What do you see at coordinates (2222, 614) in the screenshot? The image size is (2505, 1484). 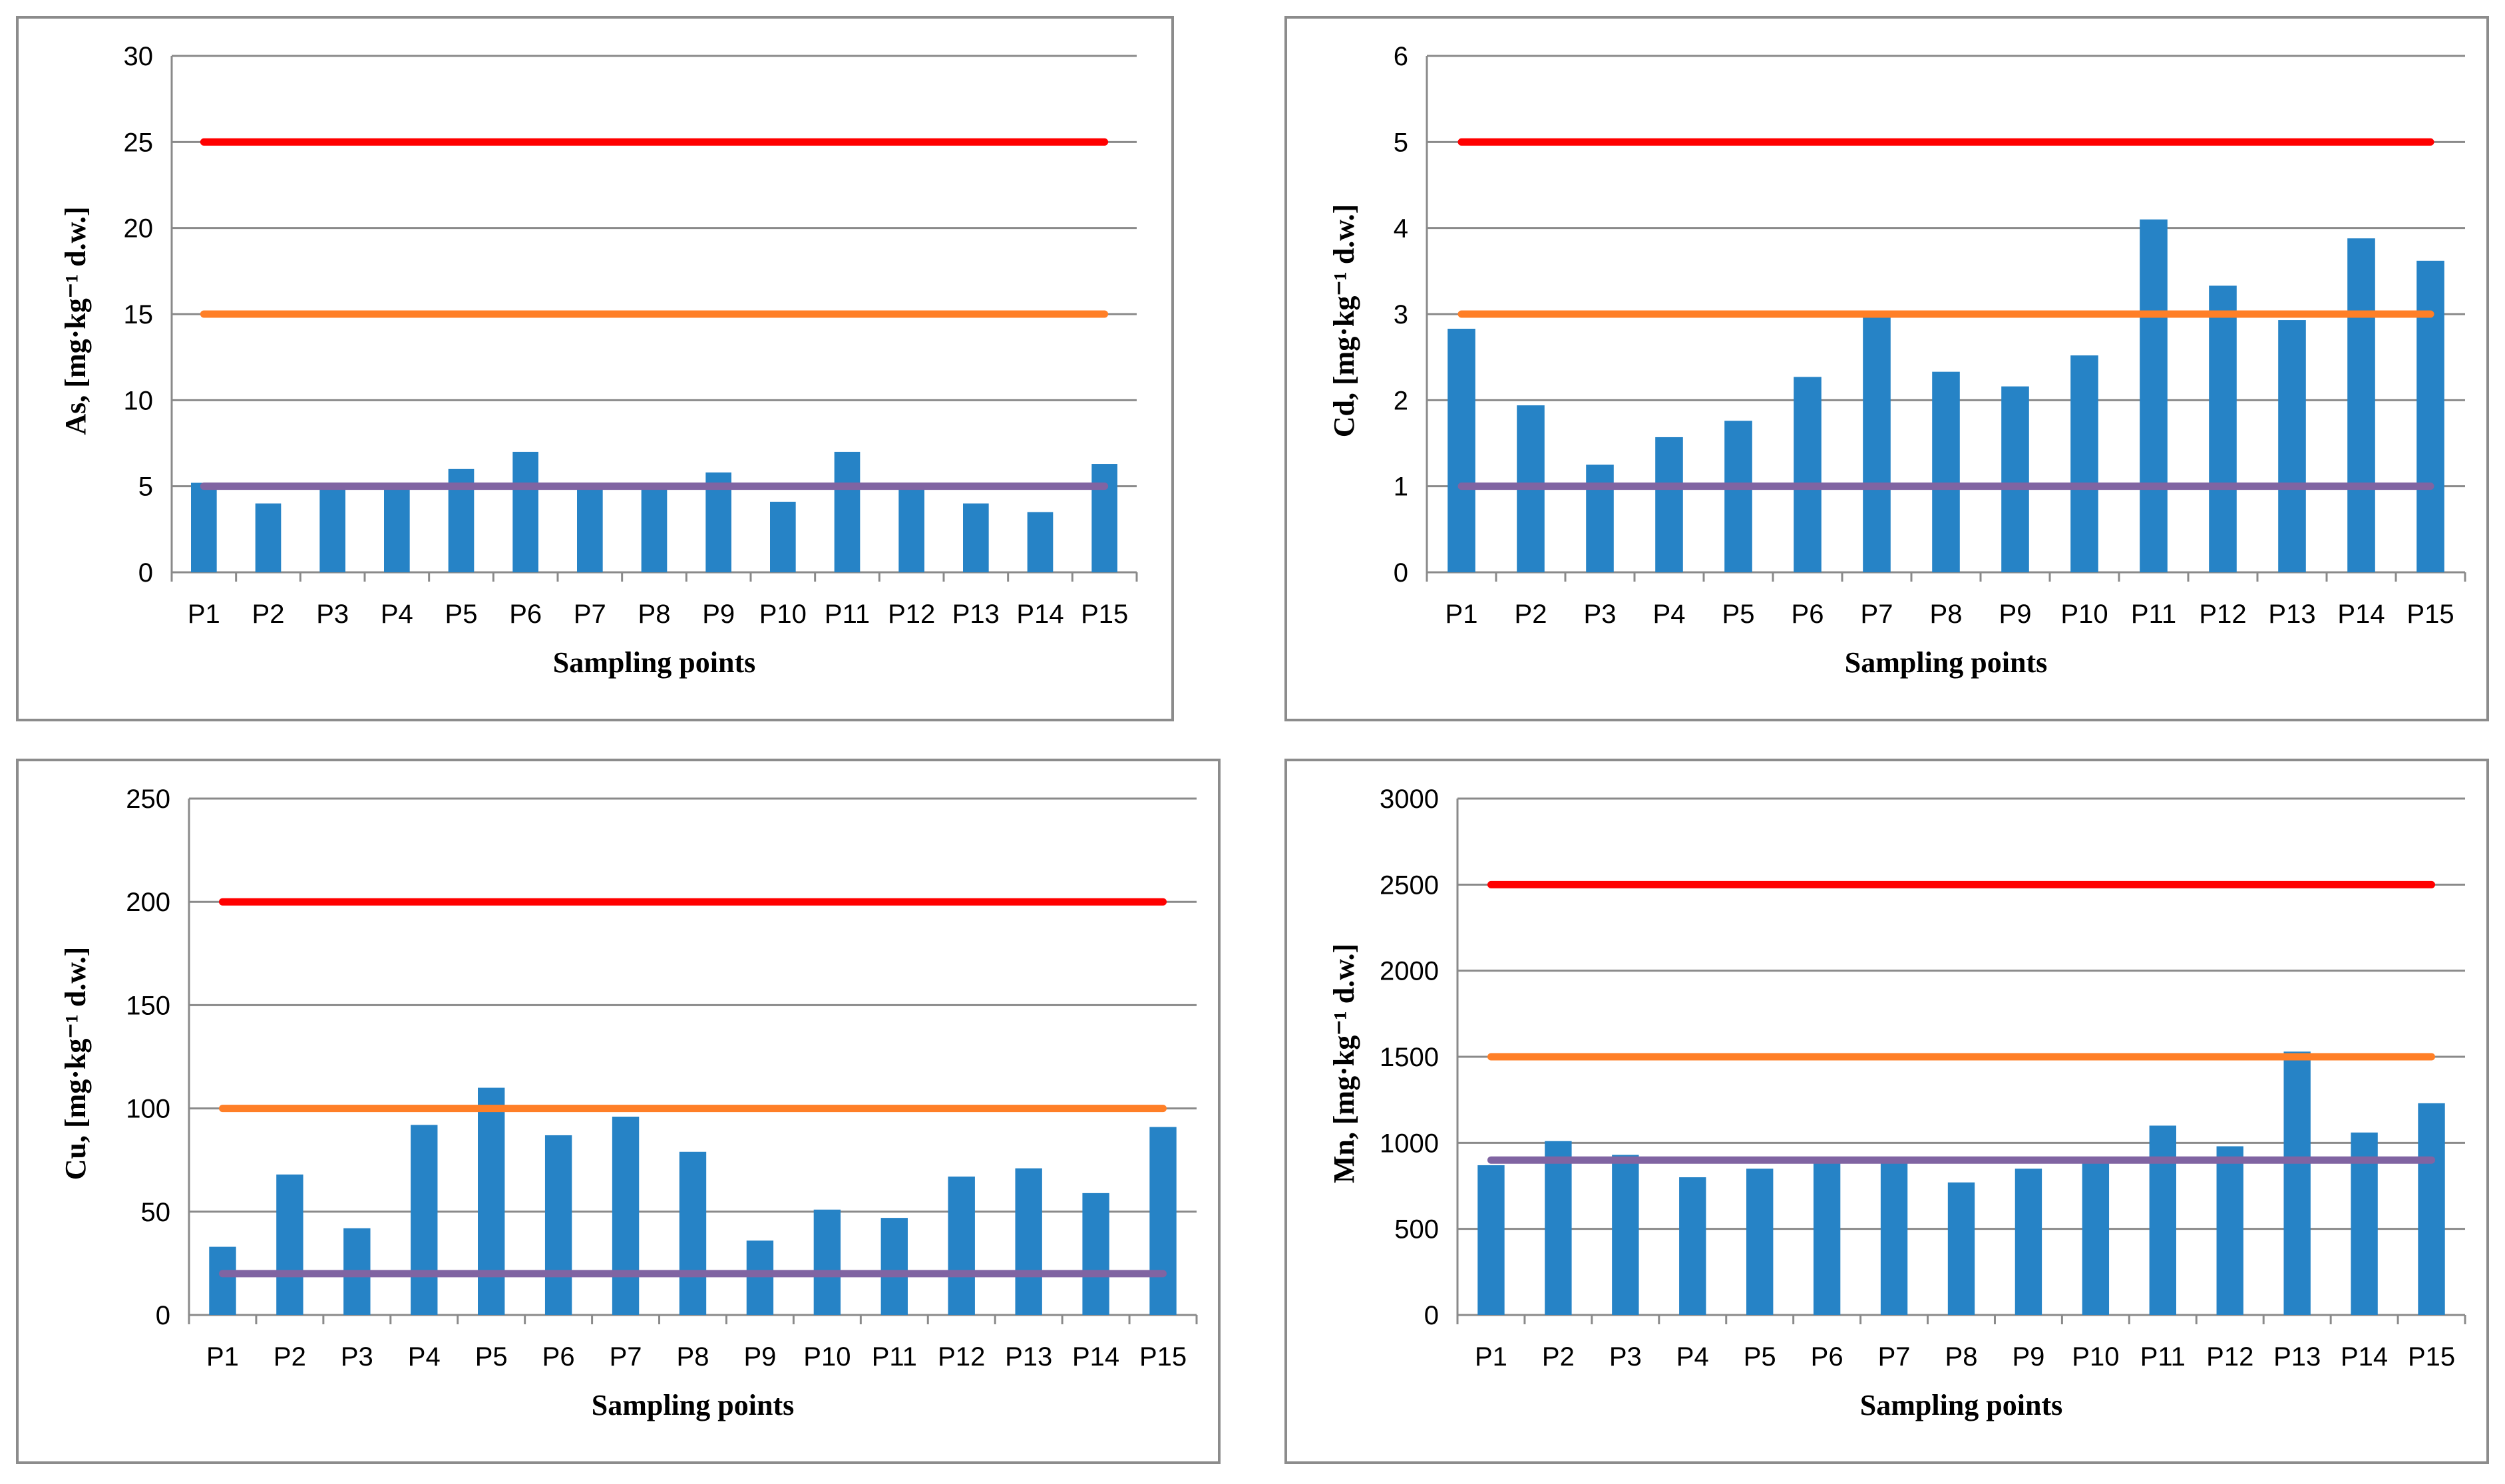 I see `x-tick-label: P12` at bounding box center [2222, 614].